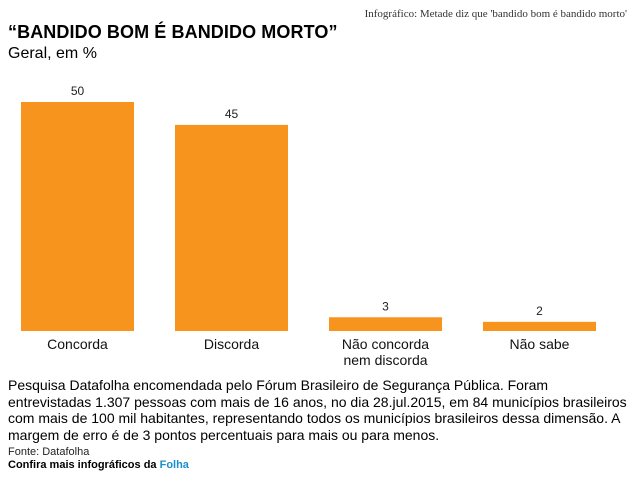 This screenshot has width=635, height=479. I want to click on category-label-2: Discorda, so click(231, 344).